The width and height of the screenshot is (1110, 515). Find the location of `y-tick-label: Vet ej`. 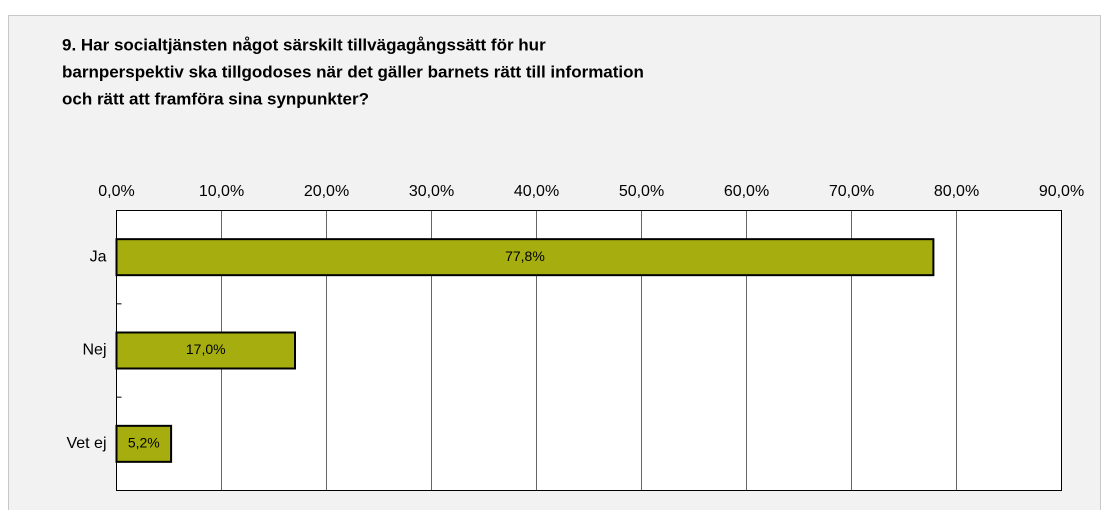

y-tick-label: Vet ej is located at coordinates (86, 443).